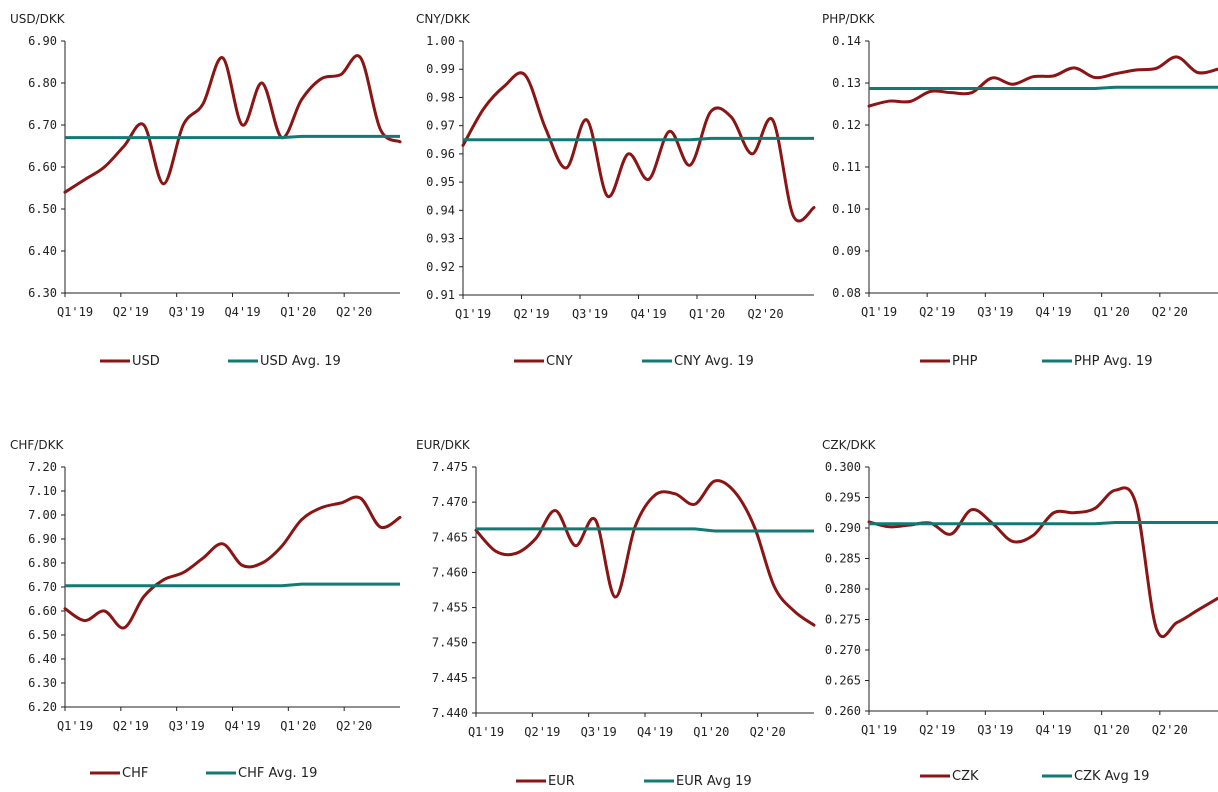  Describe the element at coordinates (846, 167) in the screenshot. I see `y-tick-label: 0.11` at that location.